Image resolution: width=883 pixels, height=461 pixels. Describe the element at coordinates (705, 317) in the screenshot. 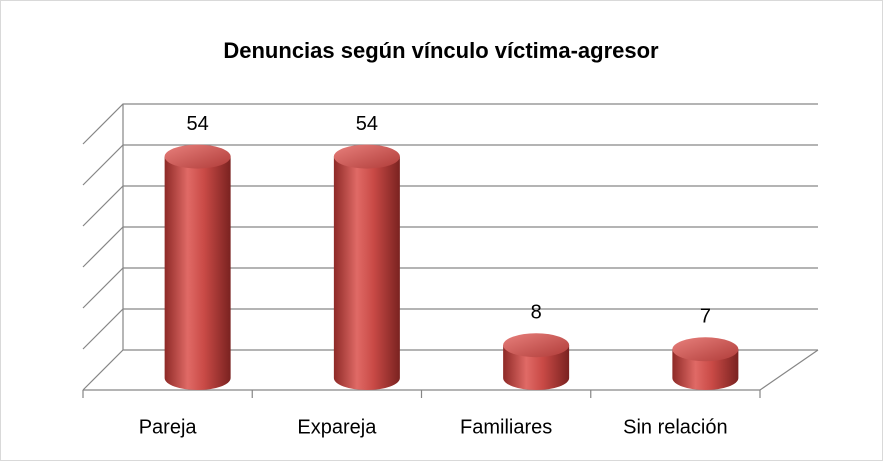

I see `data-label: 7` at that location.